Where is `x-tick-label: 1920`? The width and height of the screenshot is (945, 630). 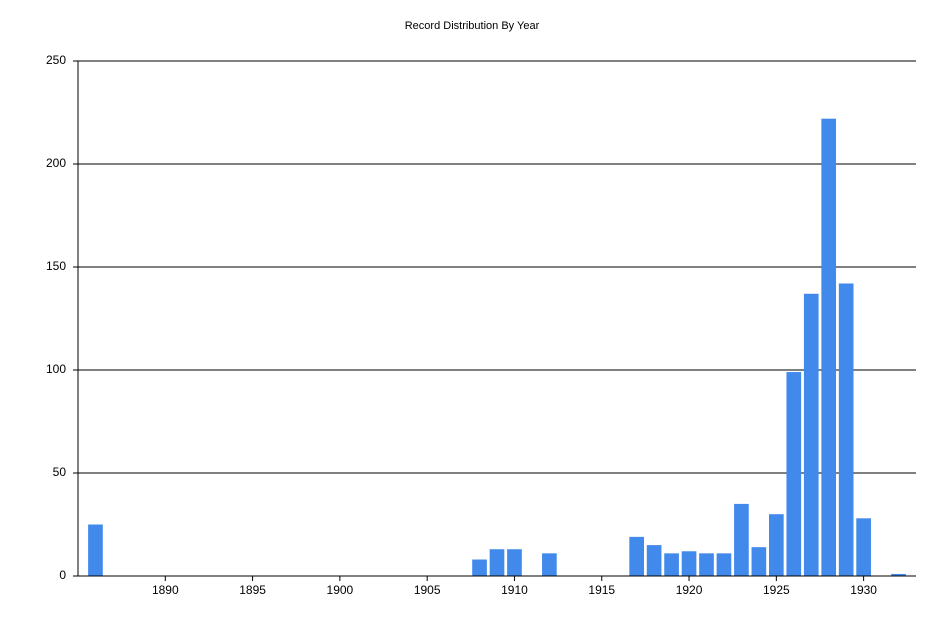 x-tick-label: 1920 is located at coordinates (689, 590).